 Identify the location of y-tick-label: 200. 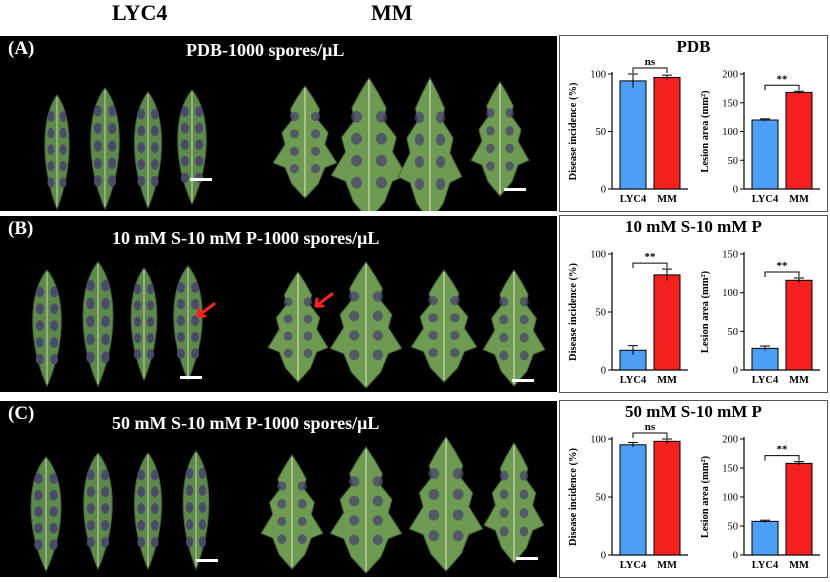
(730, 440).